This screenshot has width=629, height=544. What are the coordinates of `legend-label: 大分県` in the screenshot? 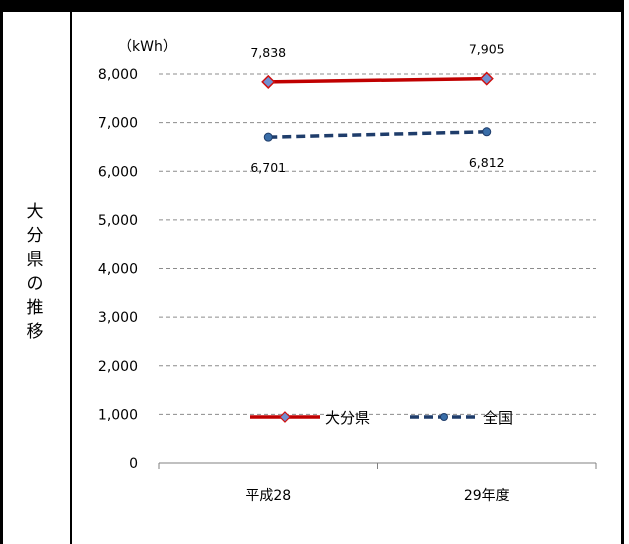 It's located at (347, 418).